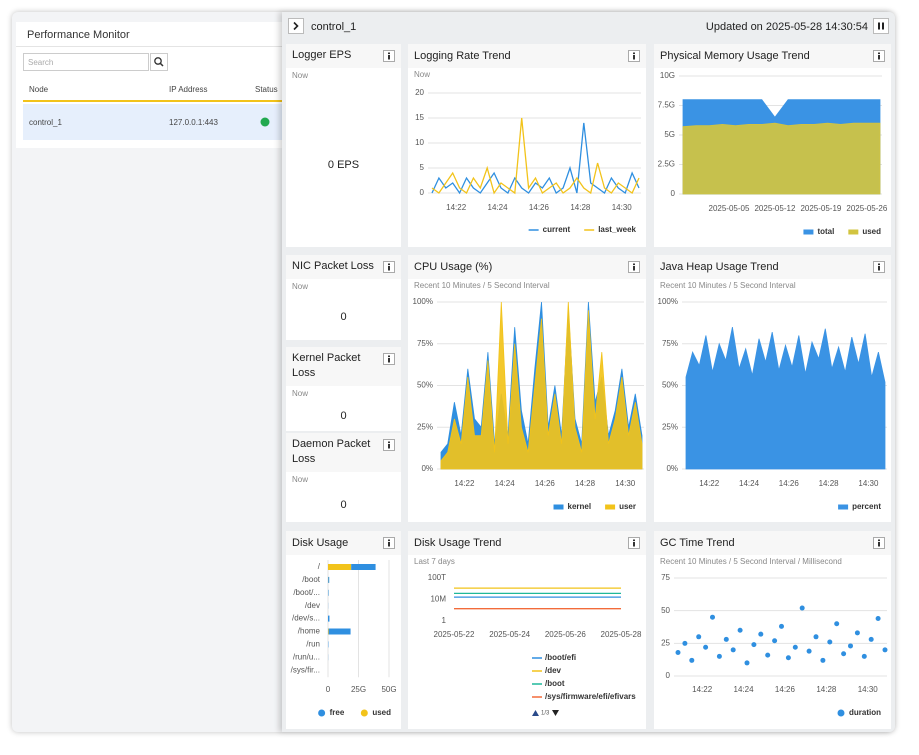 The image size is (919, 755). Describe the element at coordinates (453, 267) in the screenshot. I see `widget-title: CPU Usage (%)` at that location.